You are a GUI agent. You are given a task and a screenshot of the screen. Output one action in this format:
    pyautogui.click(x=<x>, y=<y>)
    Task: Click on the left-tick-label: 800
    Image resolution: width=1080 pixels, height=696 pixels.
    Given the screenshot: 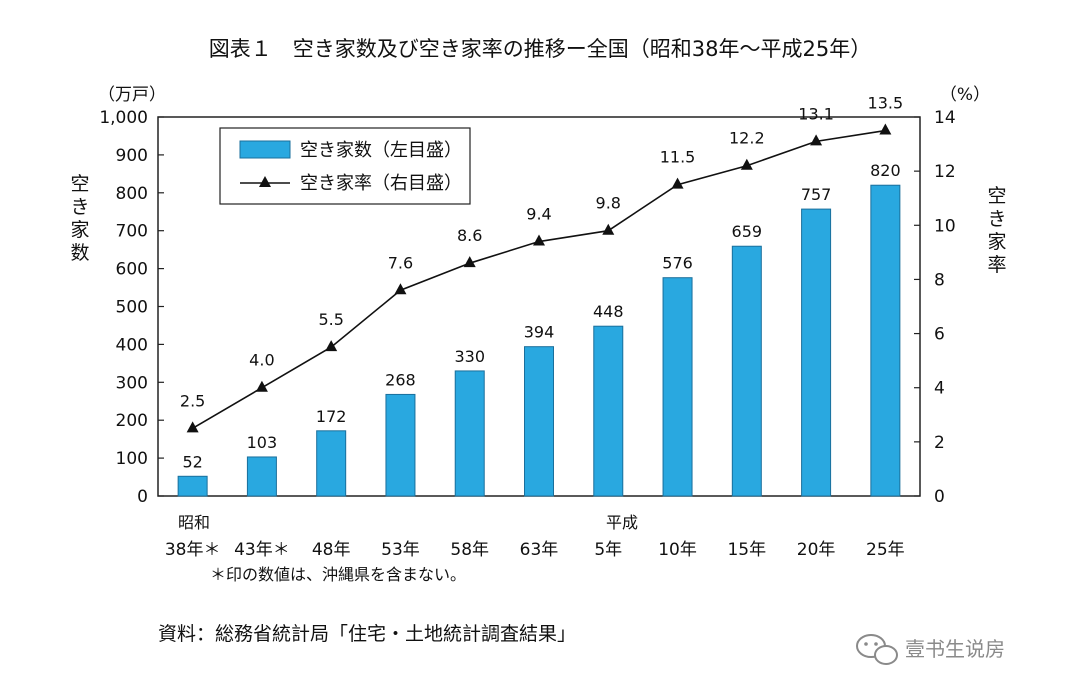 What is the action you would take?
    pyautogui.click(x=132, y=194)
    